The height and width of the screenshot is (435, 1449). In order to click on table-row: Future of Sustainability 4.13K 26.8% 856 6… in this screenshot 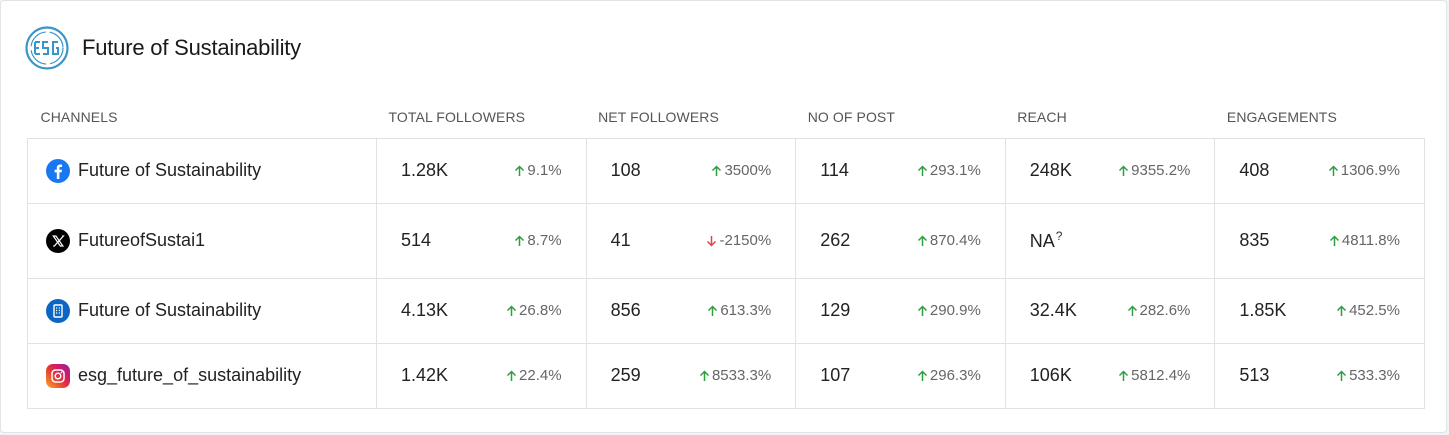, I will do `click(726, 310)`.